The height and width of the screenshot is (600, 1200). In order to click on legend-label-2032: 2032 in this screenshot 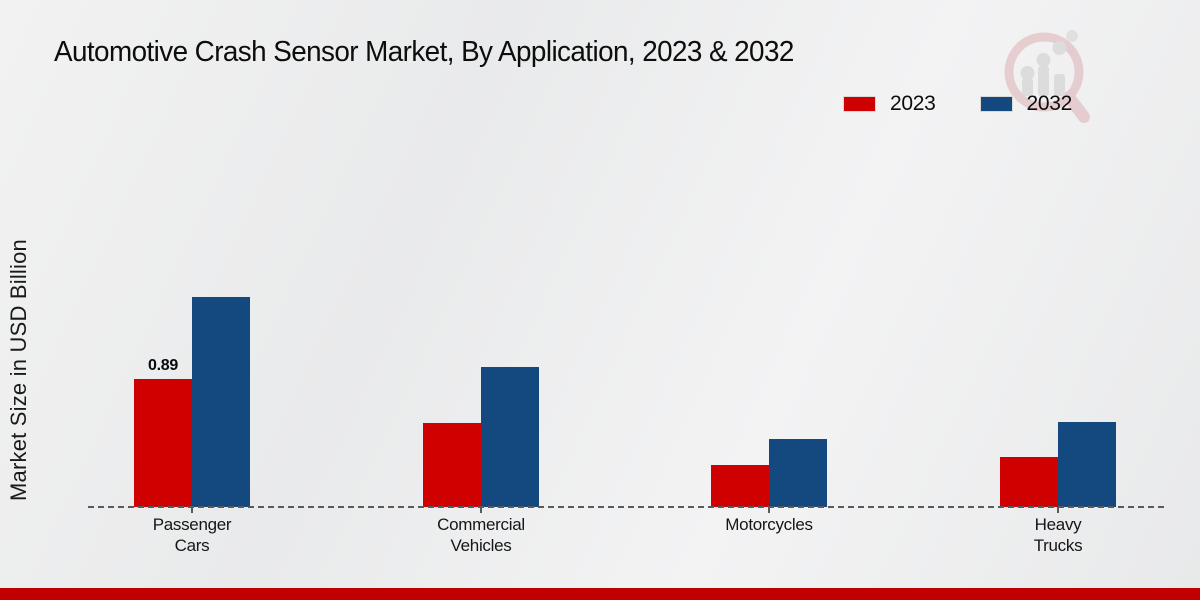, I will do `click(1049, 103)`.